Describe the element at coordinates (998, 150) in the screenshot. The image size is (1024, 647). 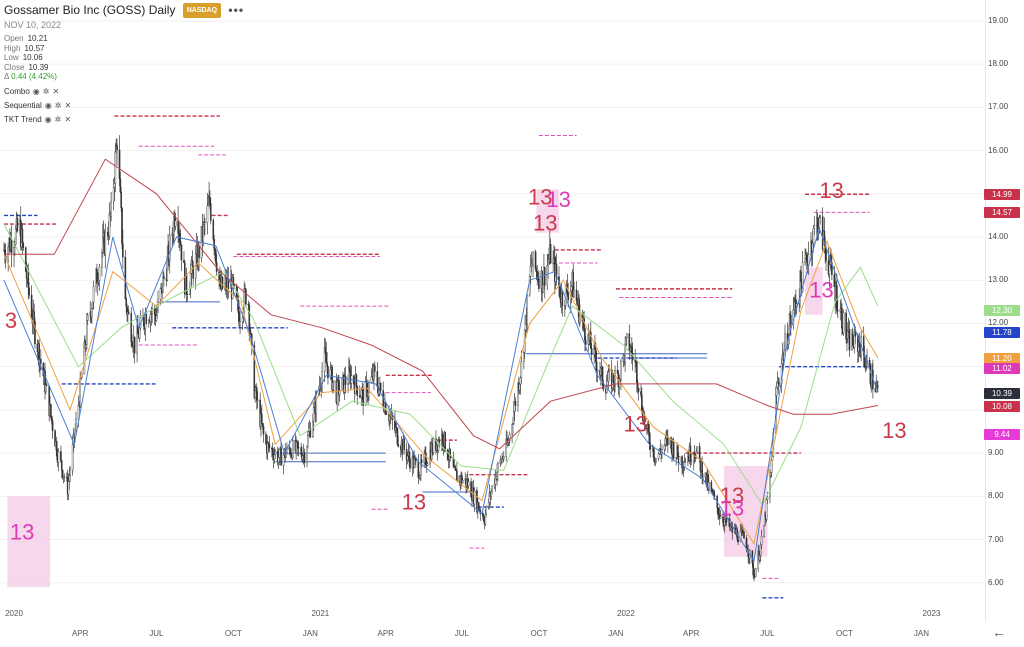
I see `y-tick-label: 16.00` at that location.